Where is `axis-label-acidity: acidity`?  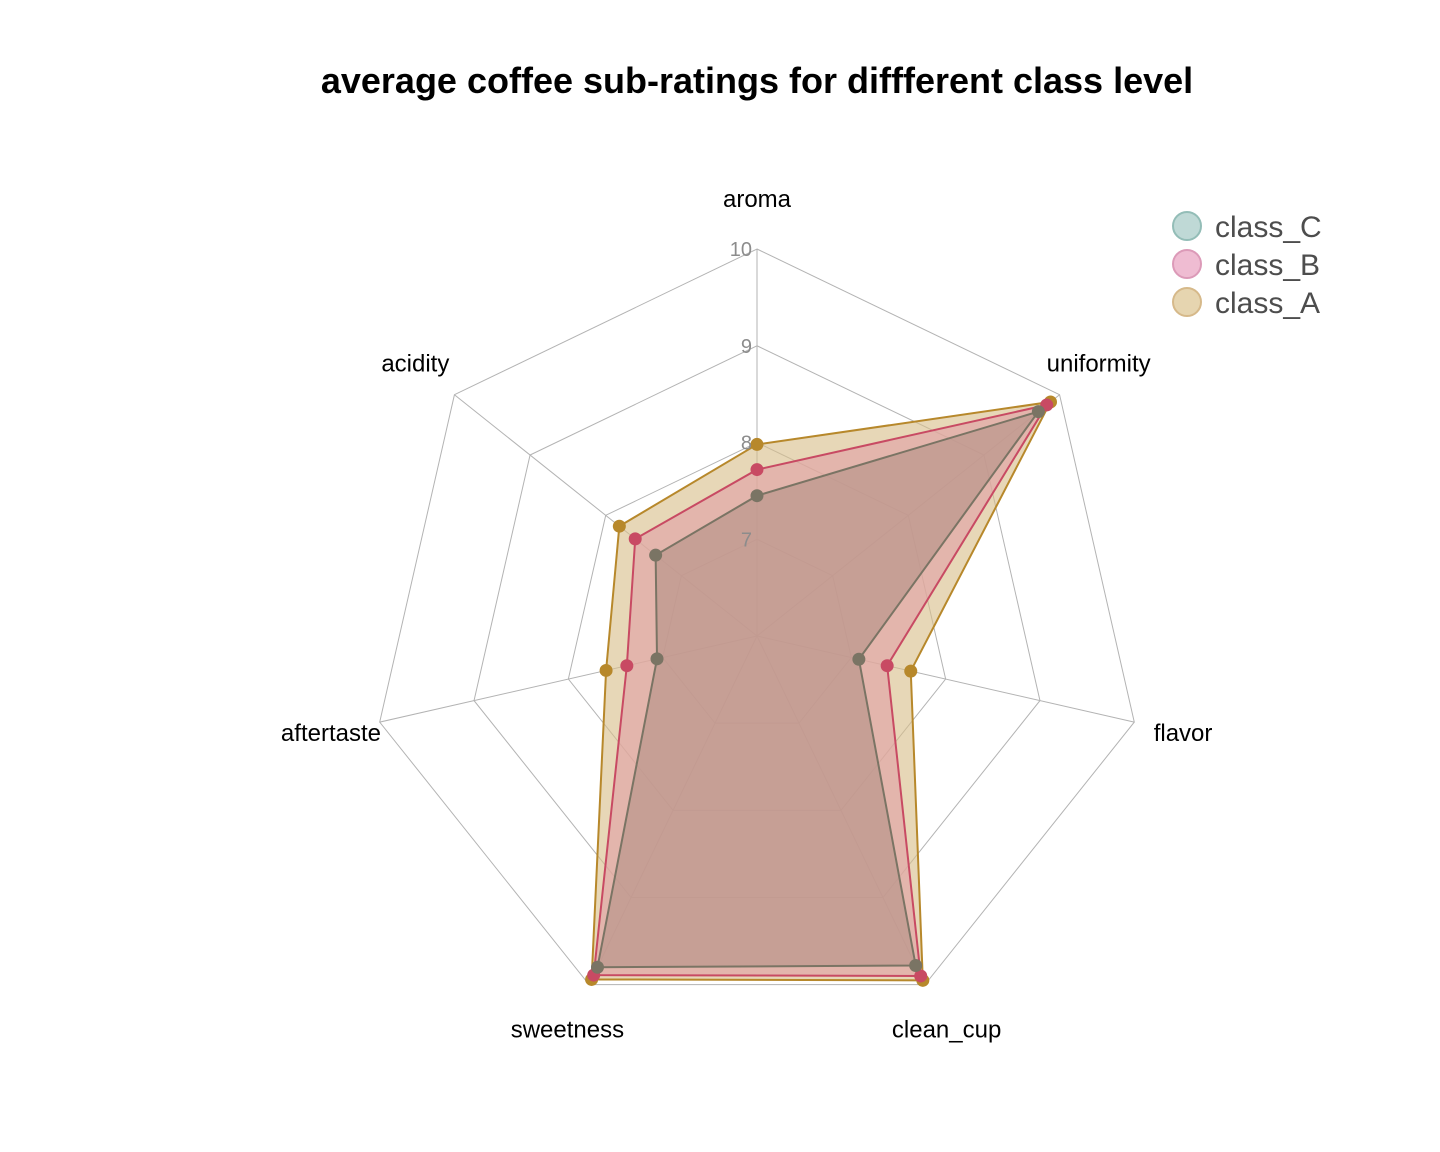 axis-label-acidity: acidity is located at coordinates (415, 364).